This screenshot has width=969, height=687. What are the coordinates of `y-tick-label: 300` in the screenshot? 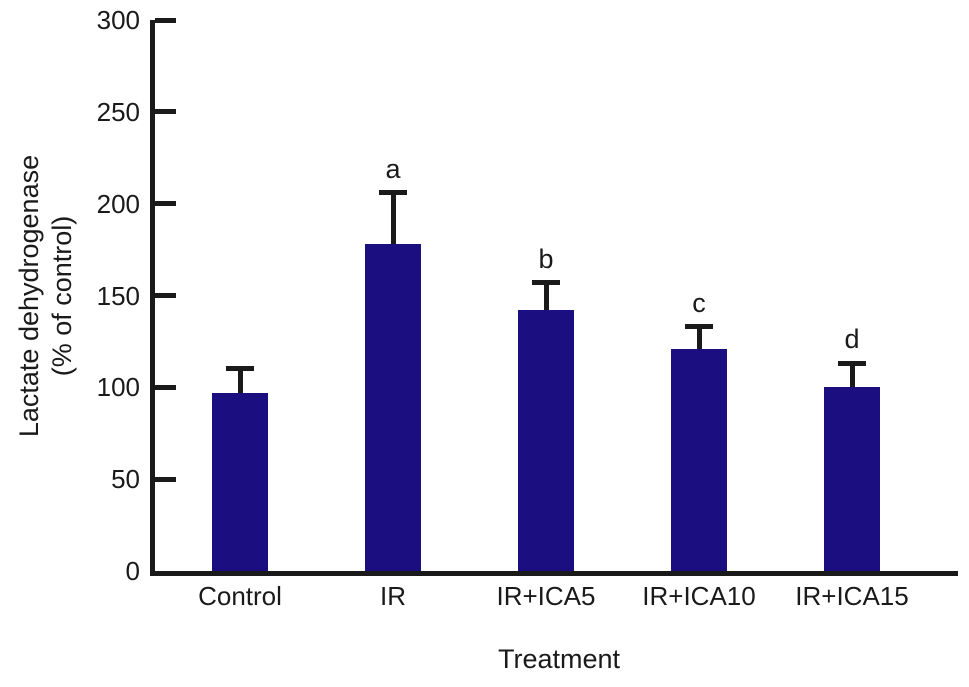 It's located at (118, 20).